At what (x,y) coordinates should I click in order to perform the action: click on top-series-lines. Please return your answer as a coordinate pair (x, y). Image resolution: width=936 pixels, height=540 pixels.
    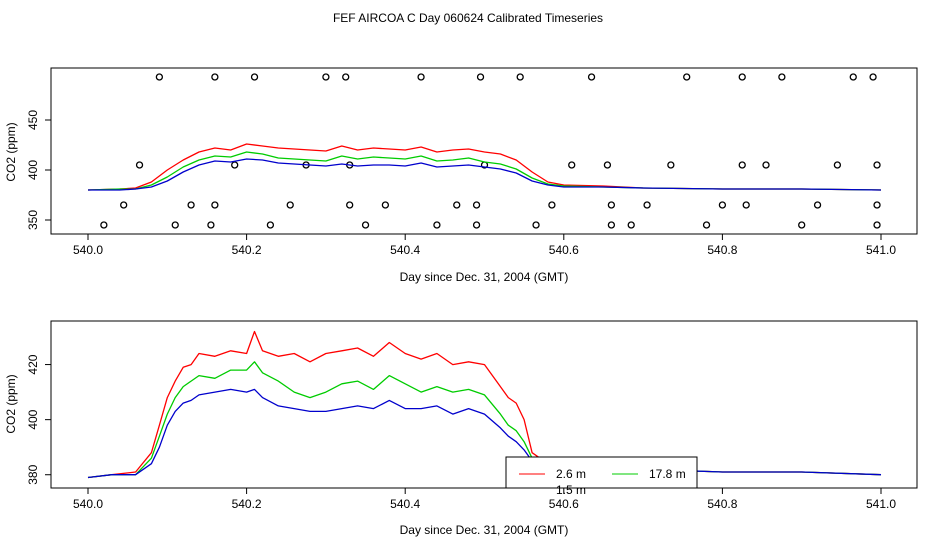
    Looking at the image, I should click on (484, 167).